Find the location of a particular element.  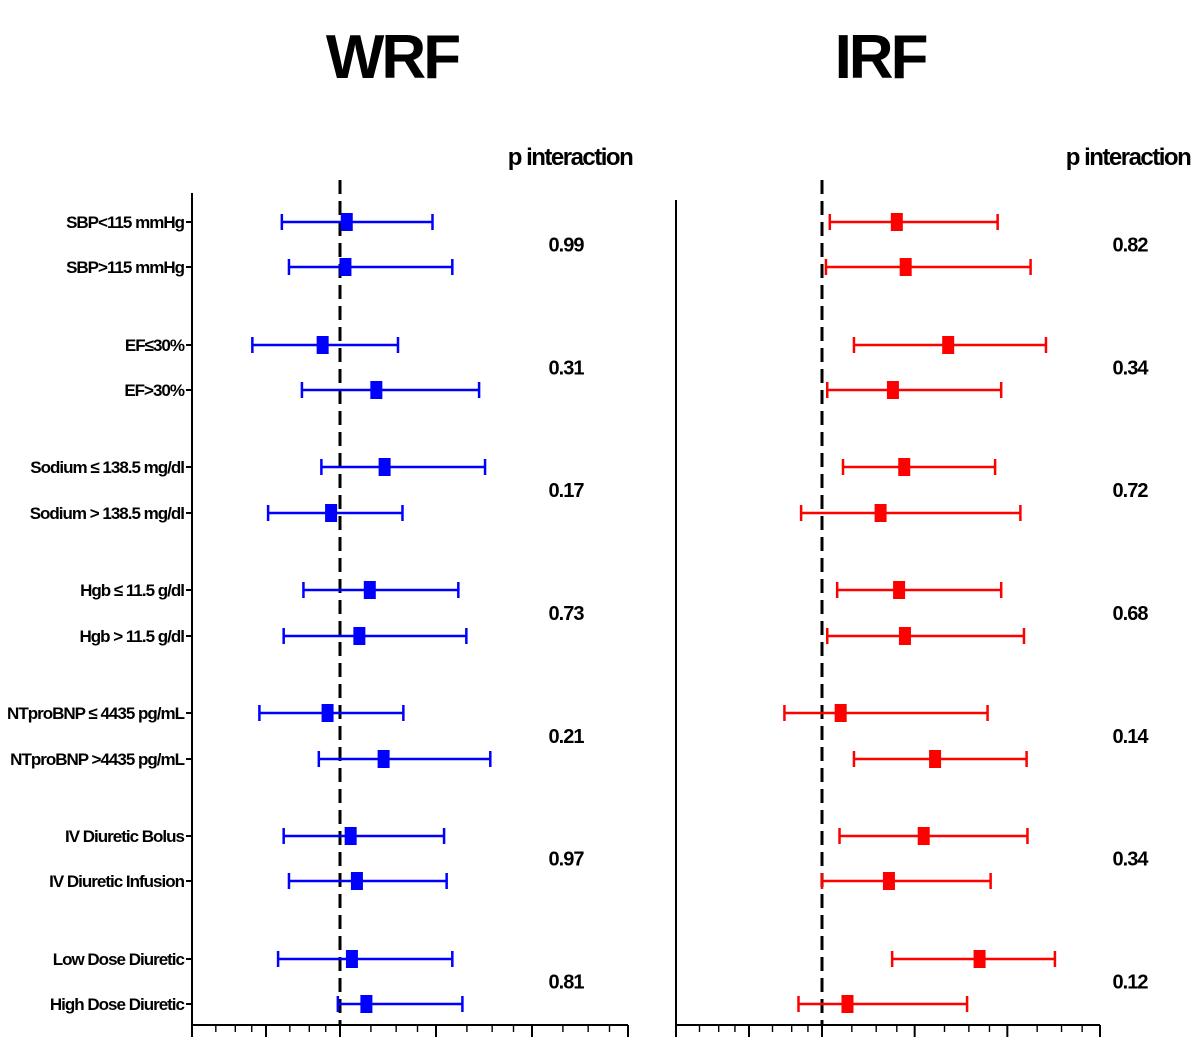

category-label: Hgb ≤ 11.5 g/dl is located at coordinates (132, 590).